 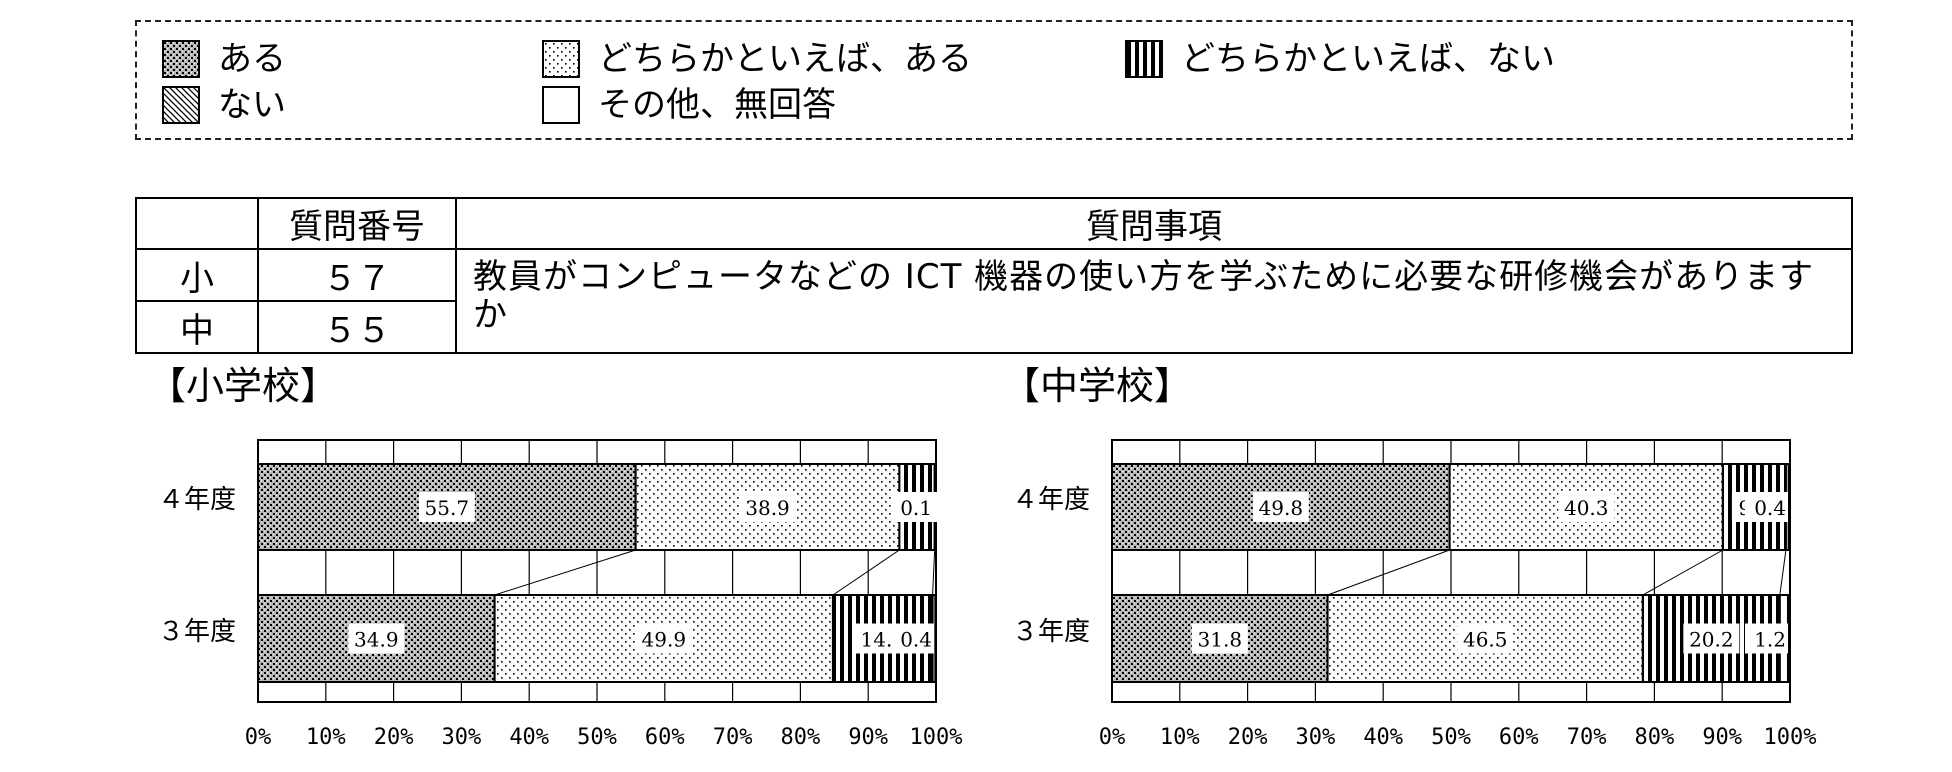 What do you see at coordinates (1144, 59) in the screenshot?
I see `legend-swatch-vertical-stripes` at bounding box center [1144, 59].